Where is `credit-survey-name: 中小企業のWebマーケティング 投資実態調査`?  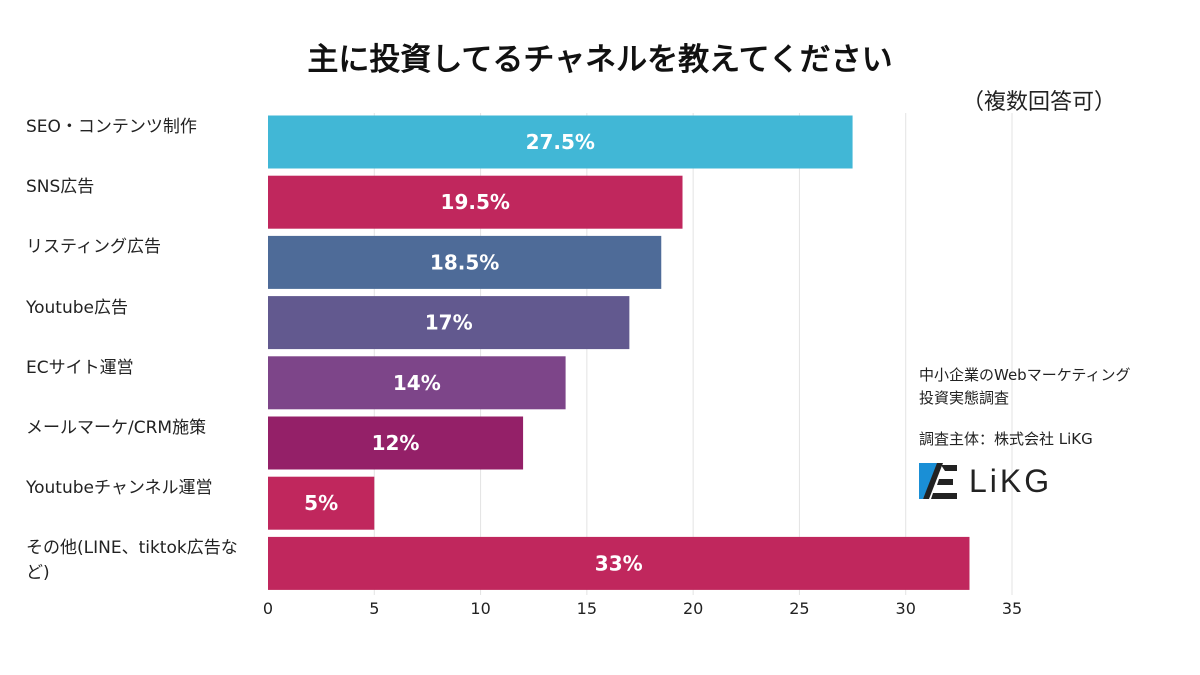 credit-survey-name: 中小企業のWebマーケティング 投資実態調査 is located at coordinates (1025, 387).